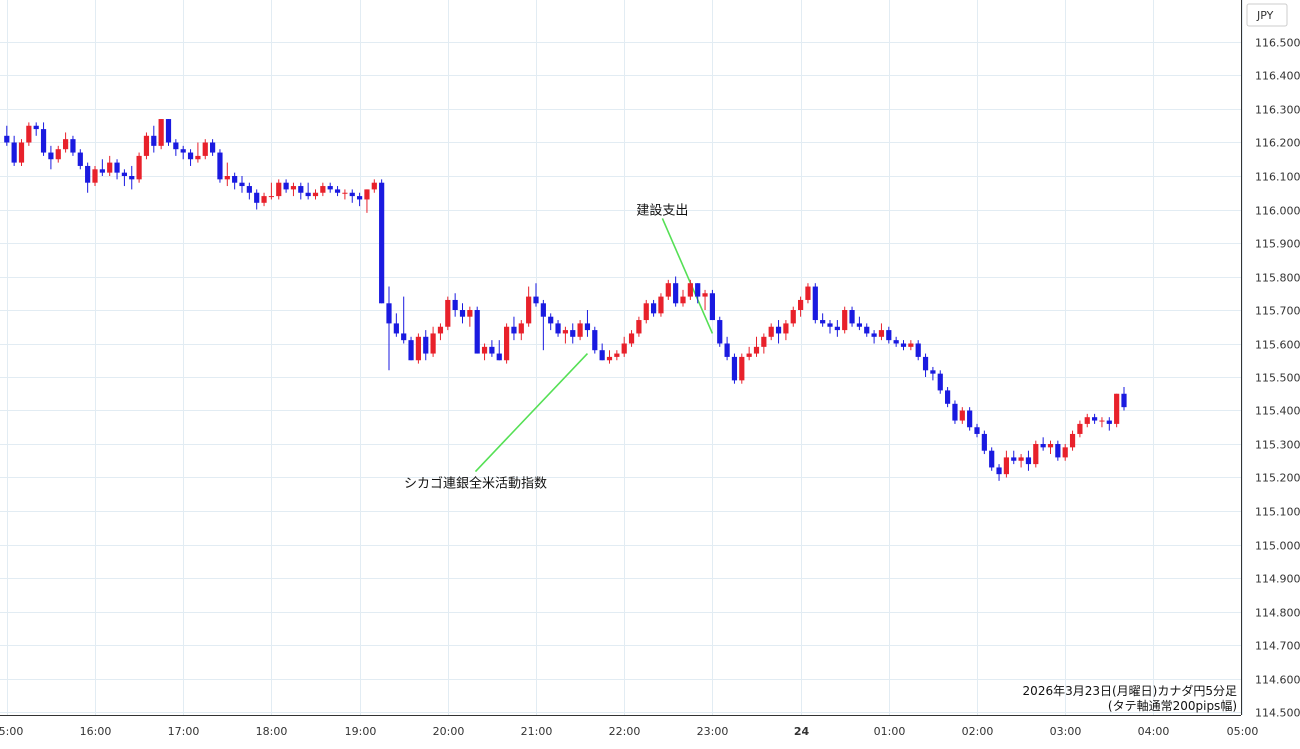  I want to click on price-tick-label: 115.300, so click(1277, 445).